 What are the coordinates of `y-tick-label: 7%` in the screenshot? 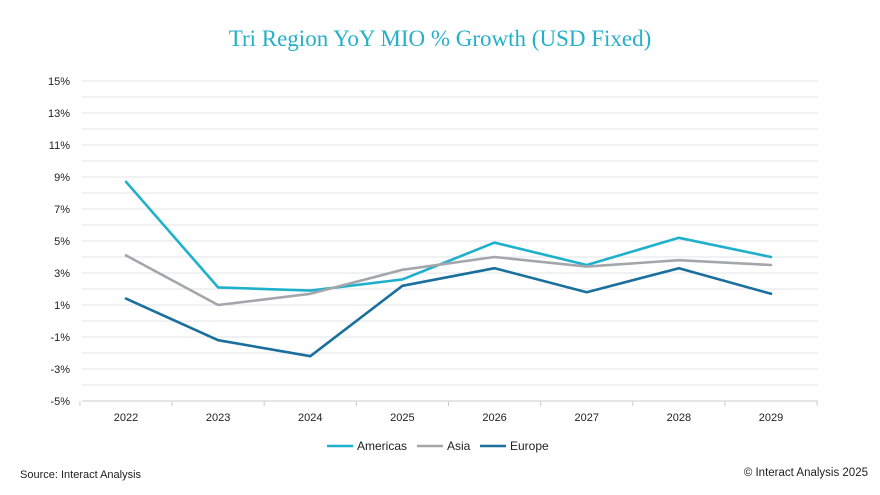 It's located at (62, 210).